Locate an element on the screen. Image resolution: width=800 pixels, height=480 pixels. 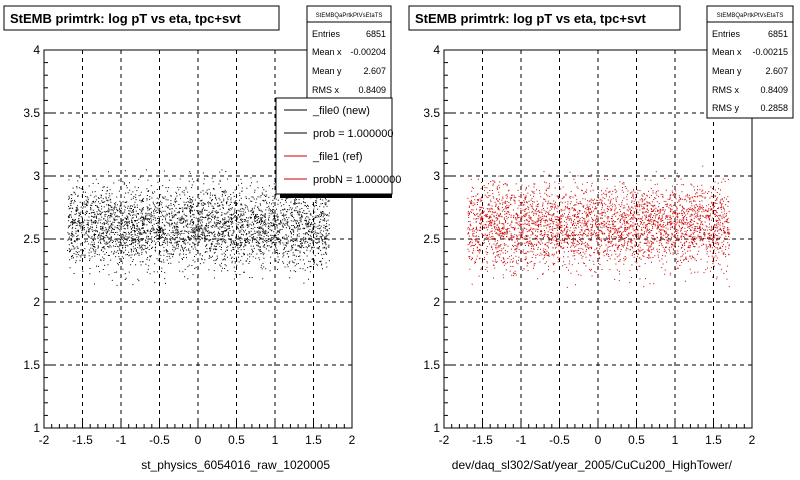
right-stat-label: Mean y is located at coordinates (727, 71).